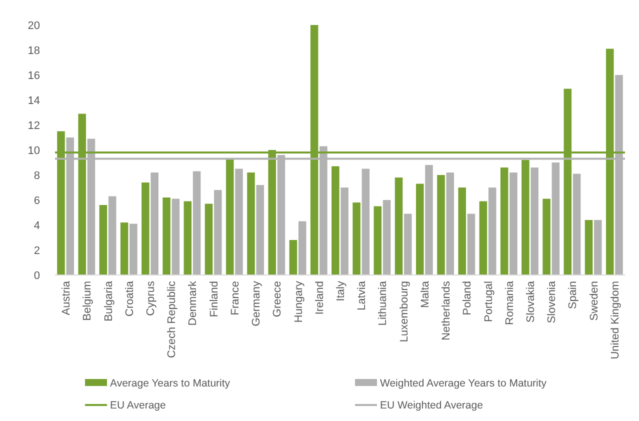 The image size is (639, 421). I want to click on x-tick-label: Portugal, so click(488, 301).